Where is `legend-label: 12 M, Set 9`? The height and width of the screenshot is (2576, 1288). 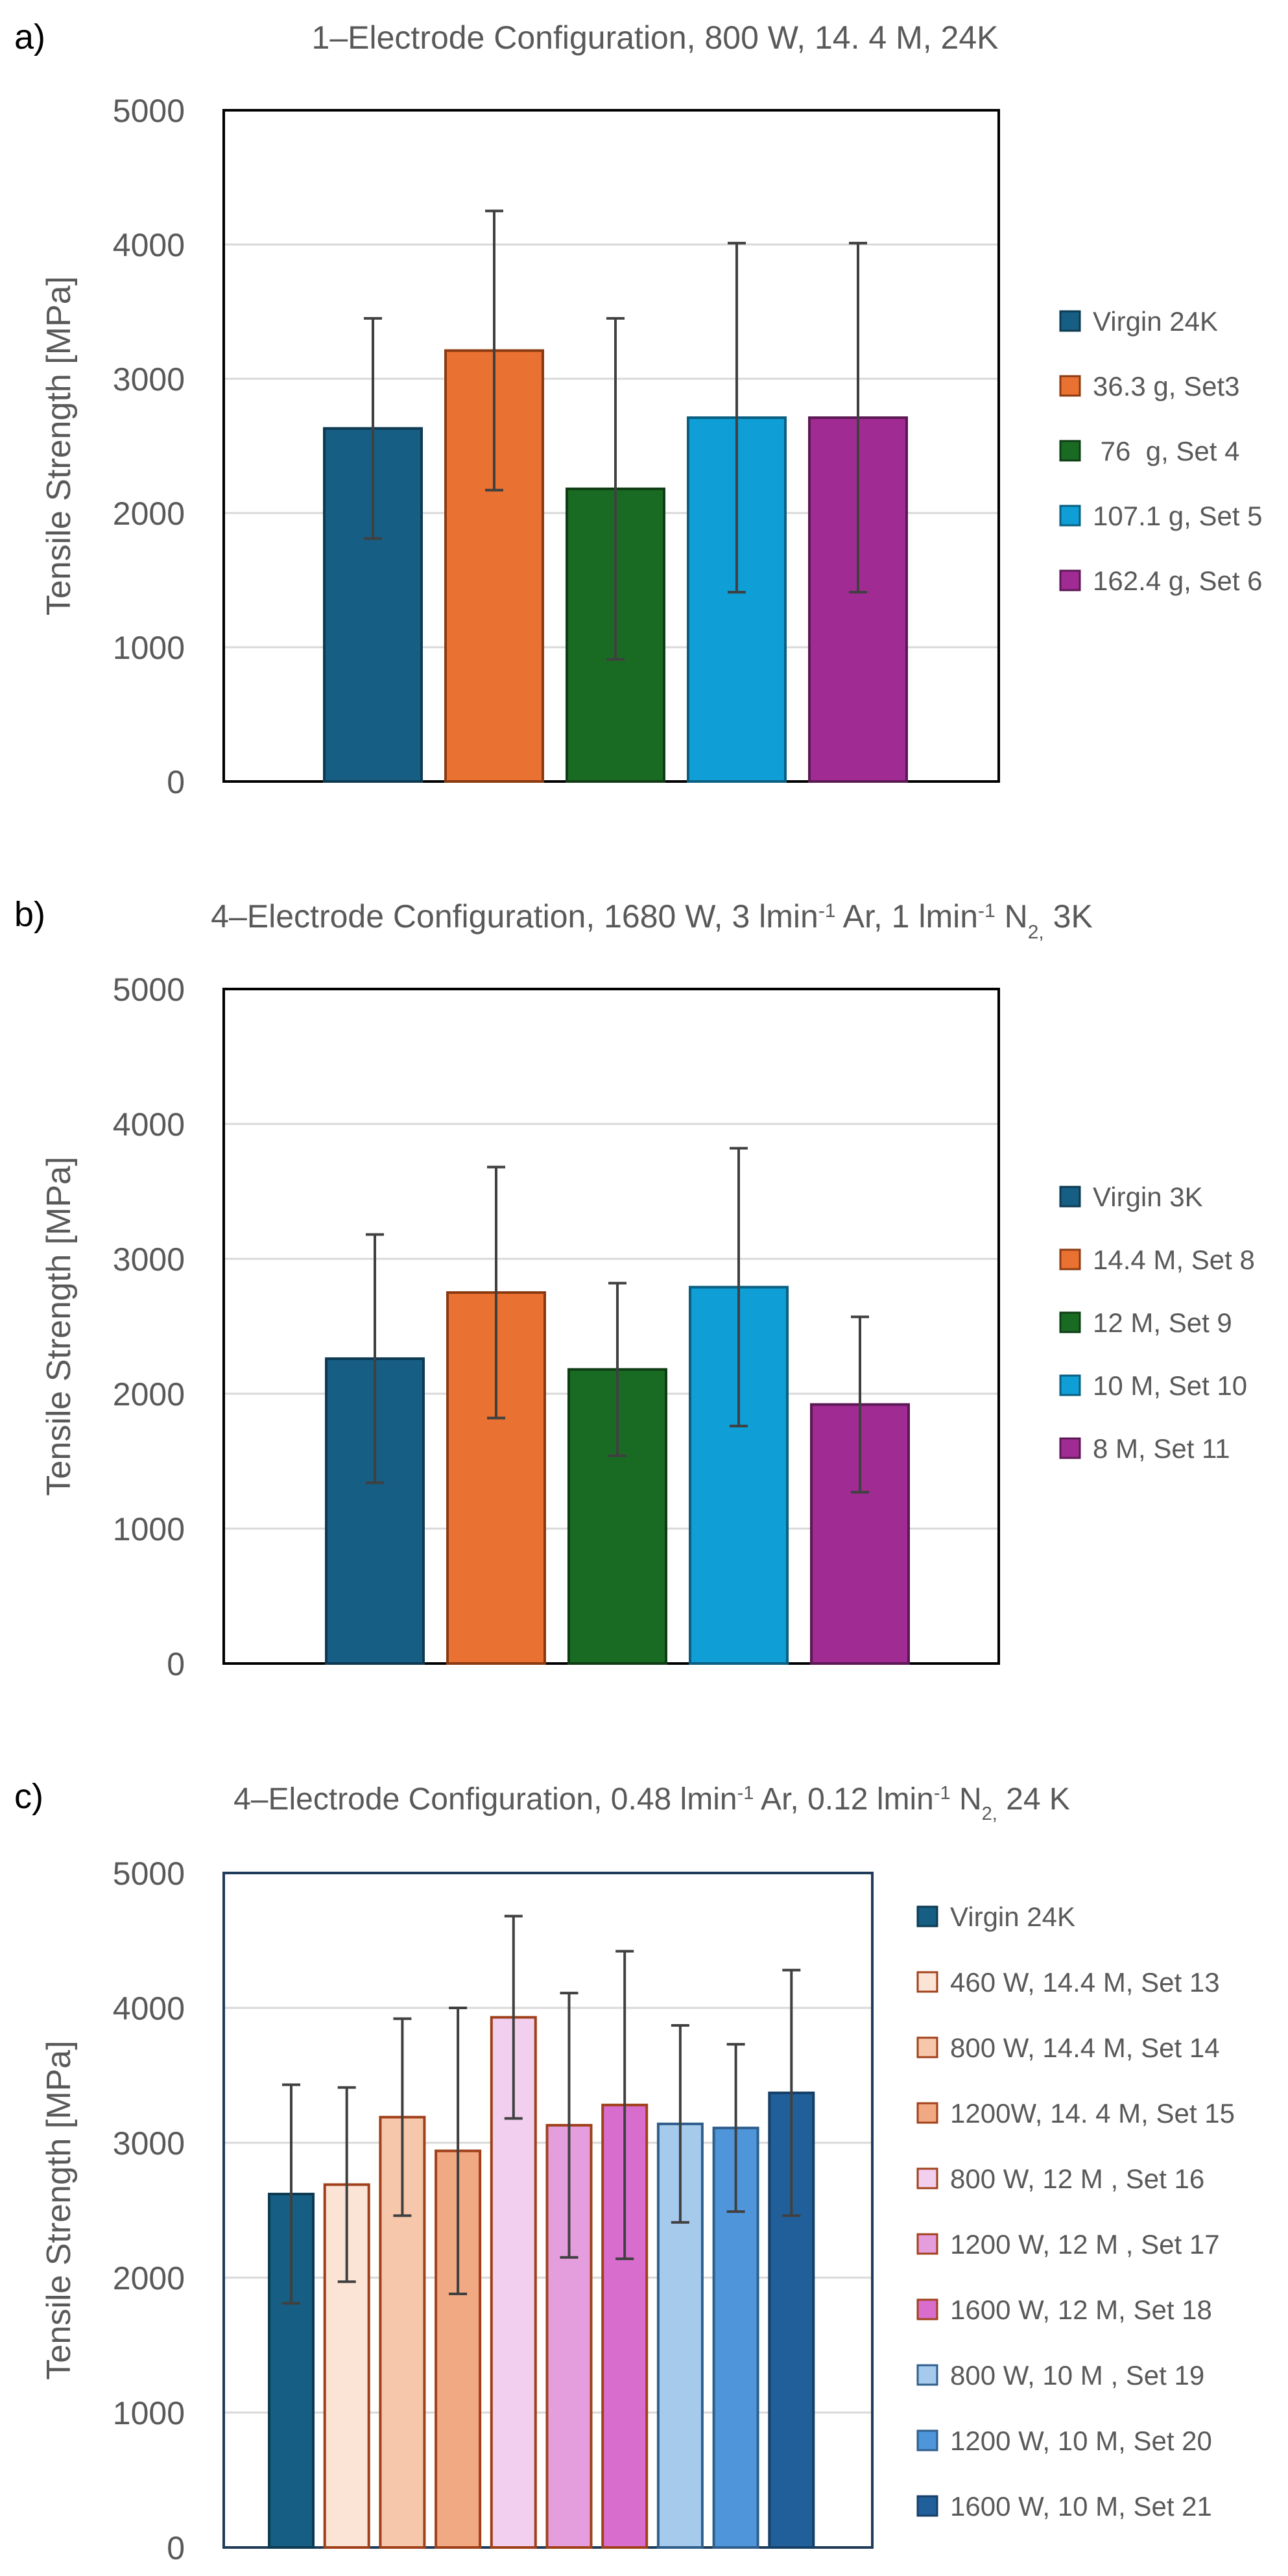
legend-label: 12 M, Set 9 is located at coordinates (1162, 1322).